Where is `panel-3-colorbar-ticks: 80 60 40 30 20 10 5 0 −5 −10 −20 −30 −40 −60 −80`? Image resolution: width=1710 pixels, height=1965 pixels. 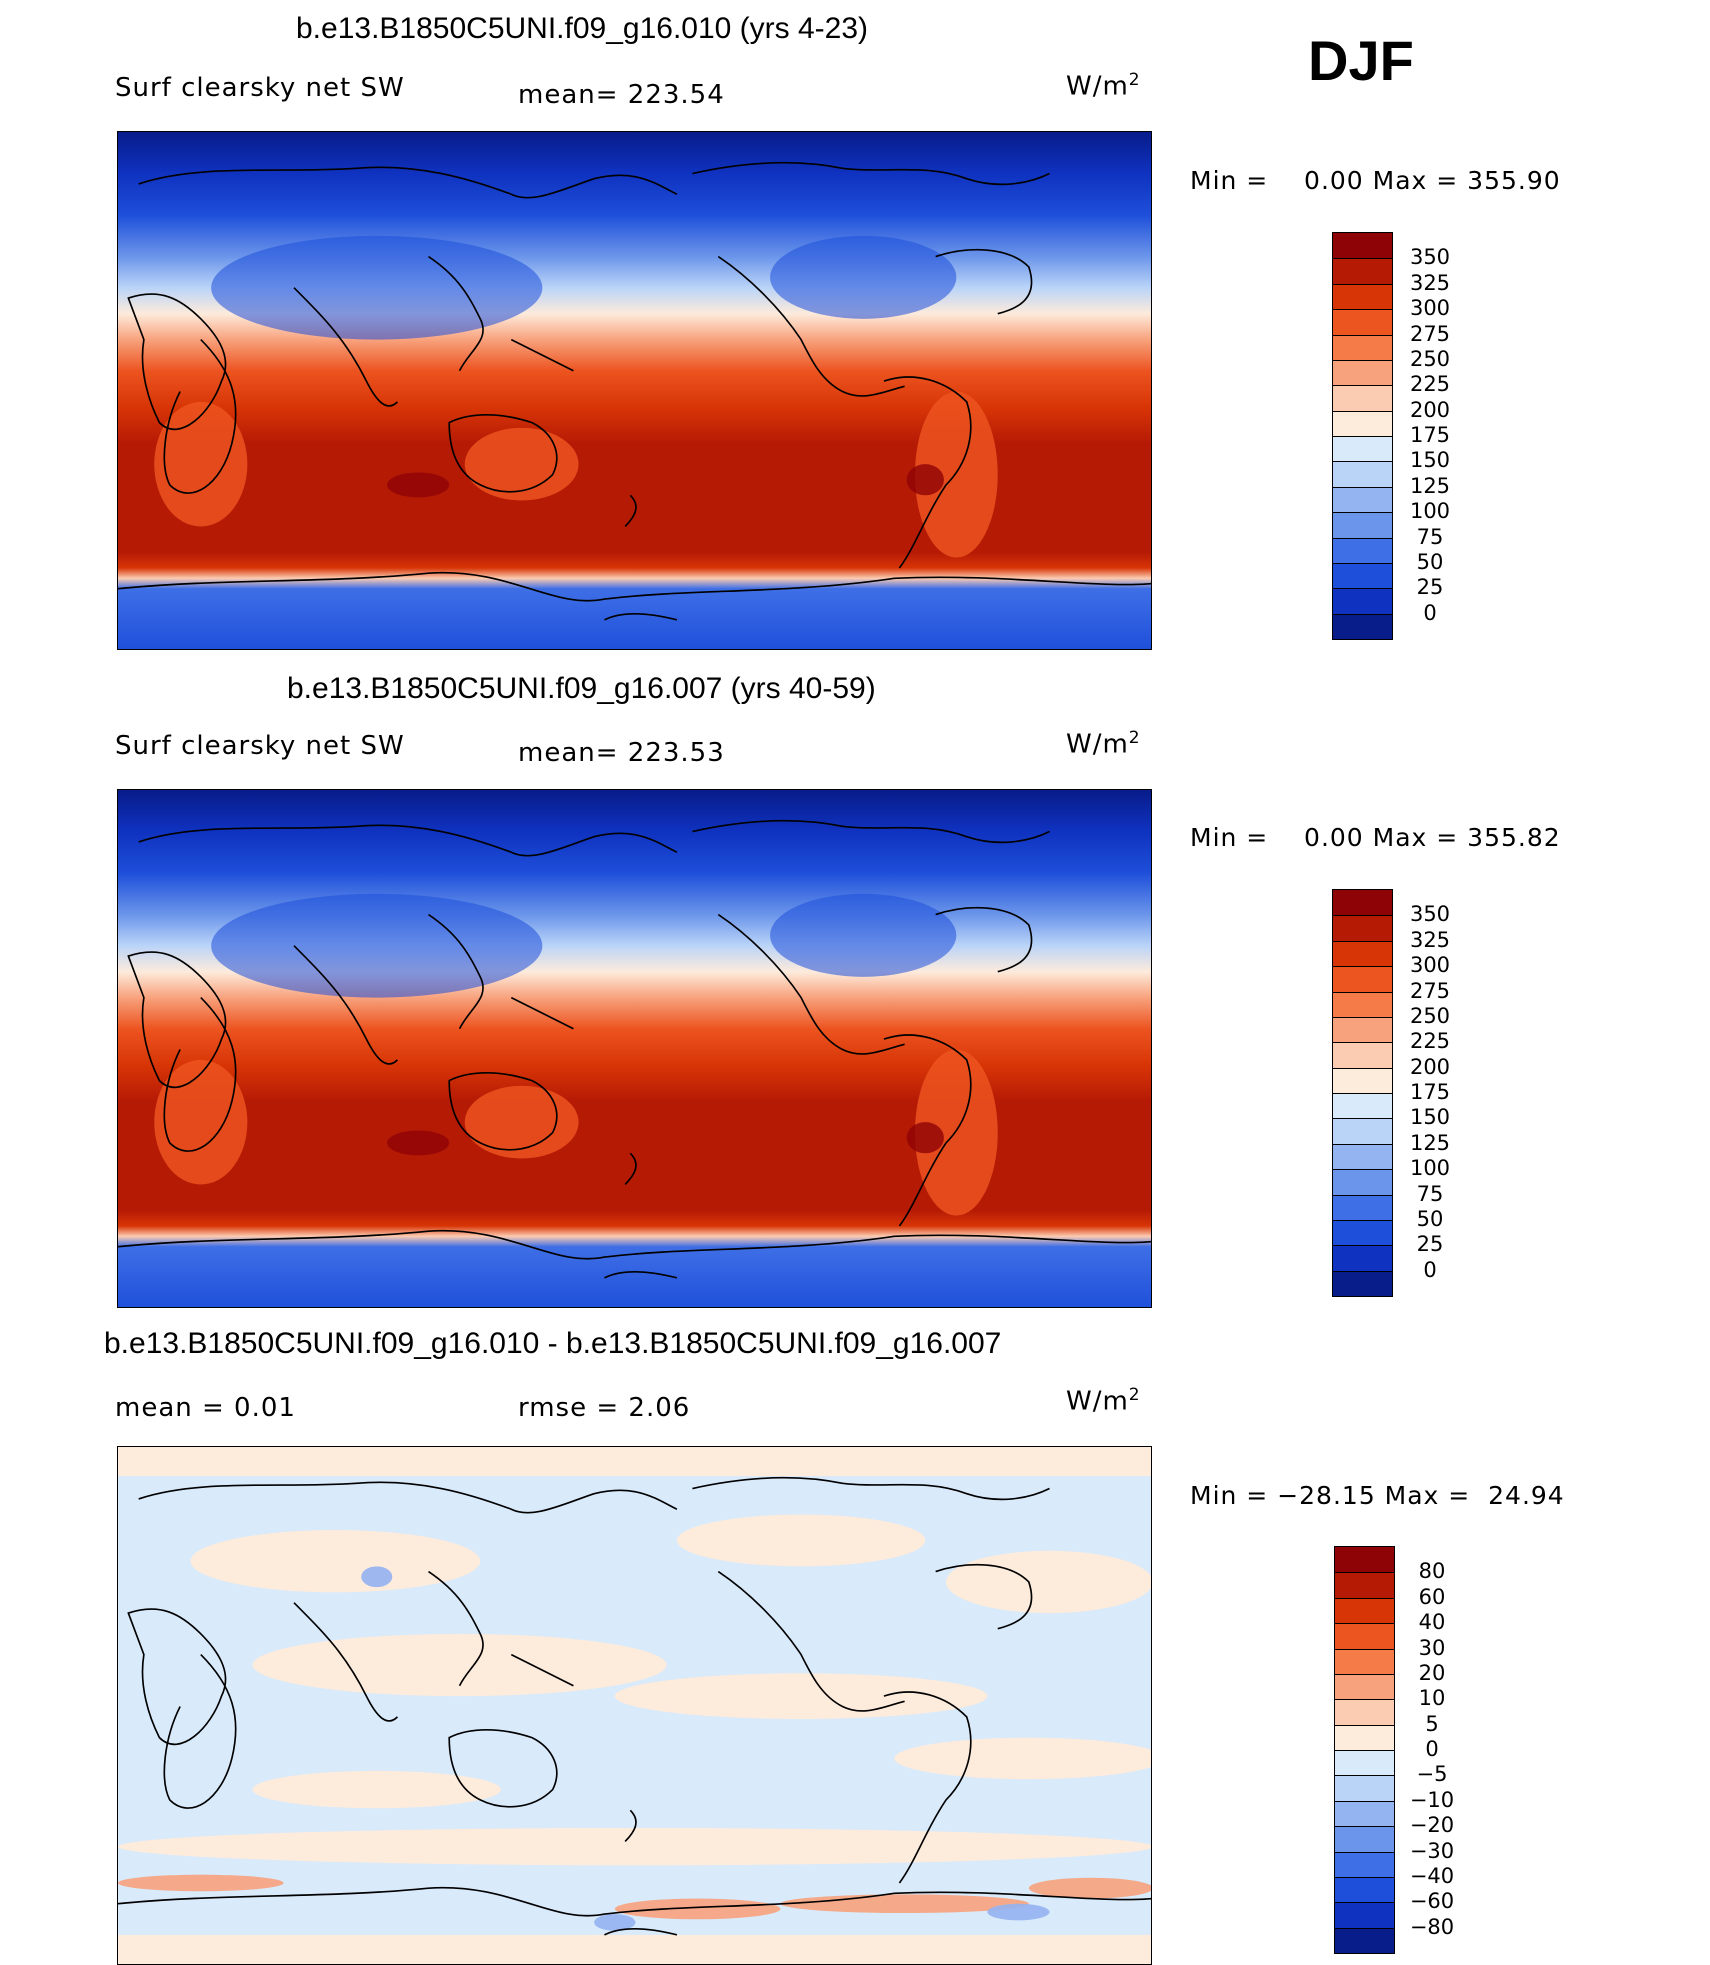
panel-3-colorbar-ticks: 80 60 40 30 20 10 5 0 −5 −10 −20 −30 −40 −60 −80 is located at coordinates (1432, 1750).